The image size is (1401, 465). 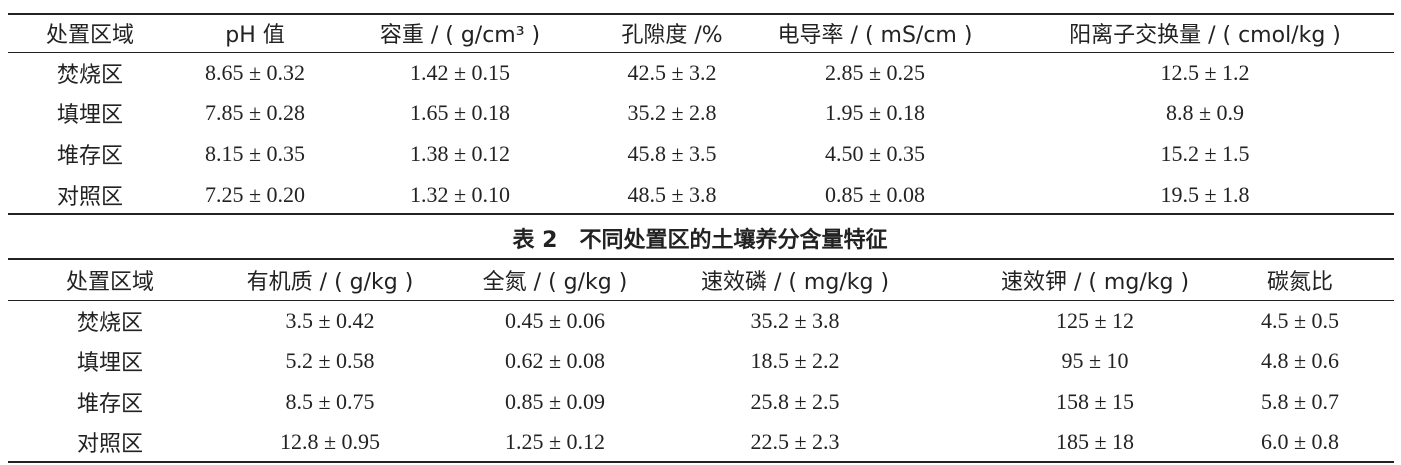 I want to click on table-cell: 1.25 ± 0.12, so click(x=555, y=441).